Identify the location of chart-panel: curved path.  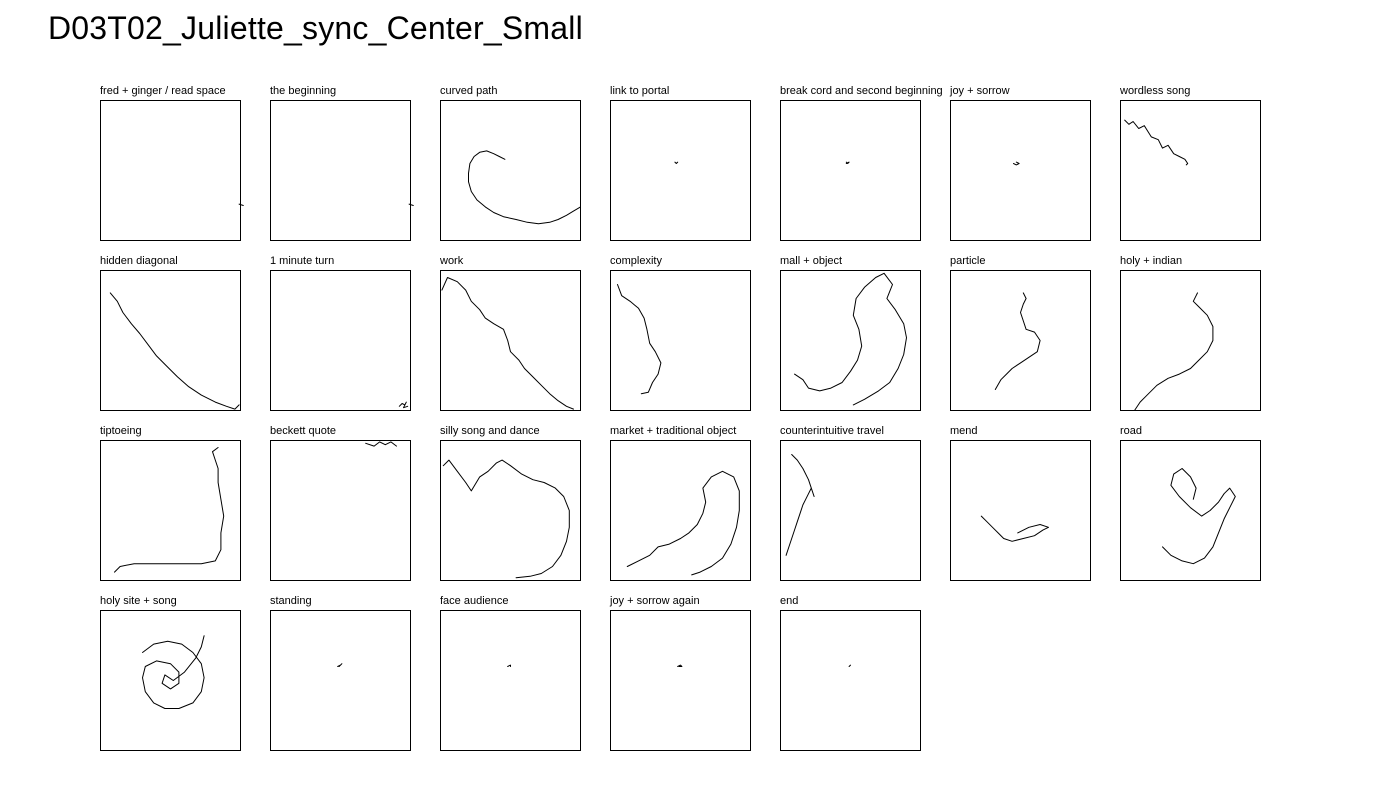
(510, 163).